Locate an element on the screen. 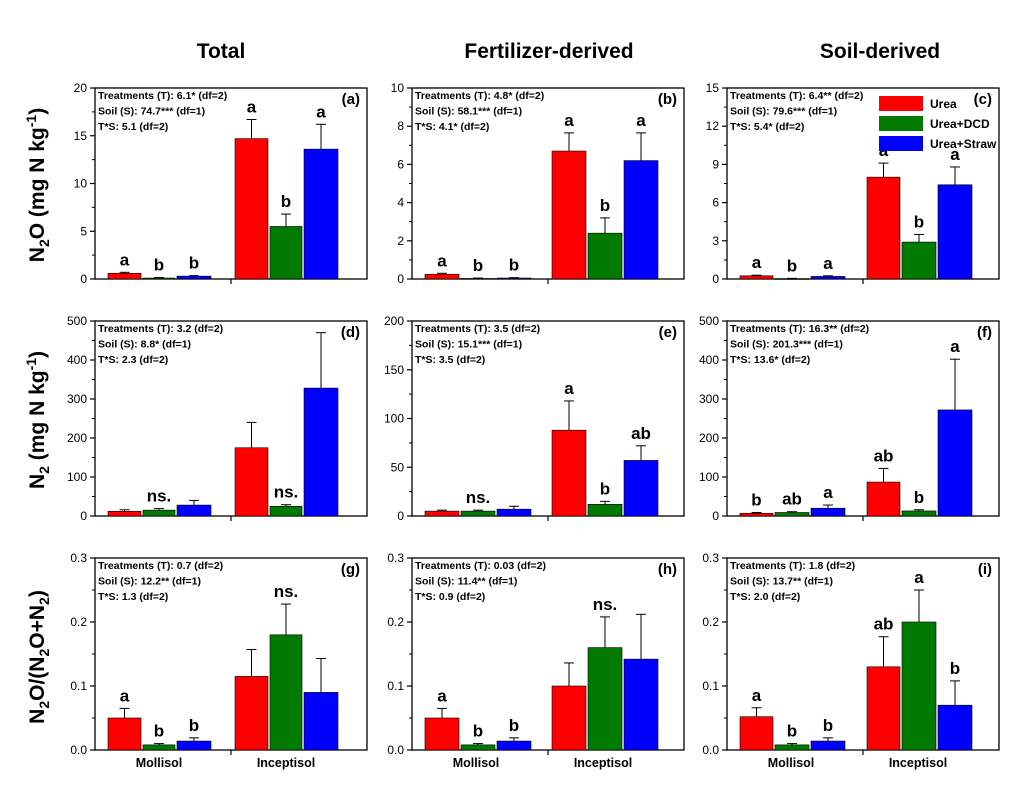 The width and height of the screenshot is (1024, 796). panel-a-bar-inceptisol-urea is located at coordinates (251, 209).